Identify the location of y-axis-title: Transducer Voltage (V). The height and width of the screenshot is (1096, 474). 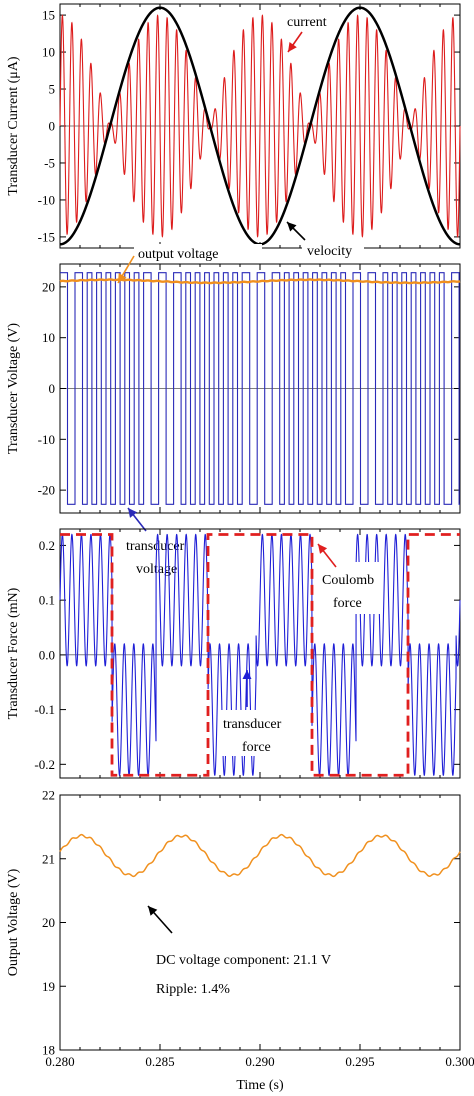
(13, 389).